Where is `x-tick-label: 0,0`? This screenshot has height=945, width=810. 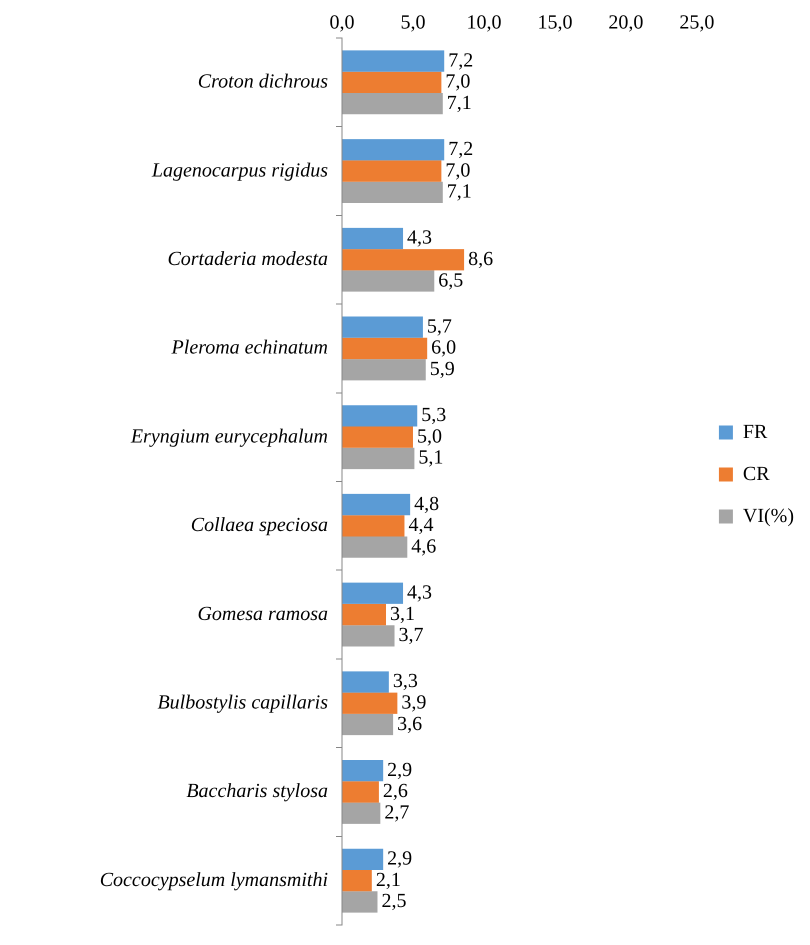 x-tick-label: 0,0 is located at coordinates (342, 22).